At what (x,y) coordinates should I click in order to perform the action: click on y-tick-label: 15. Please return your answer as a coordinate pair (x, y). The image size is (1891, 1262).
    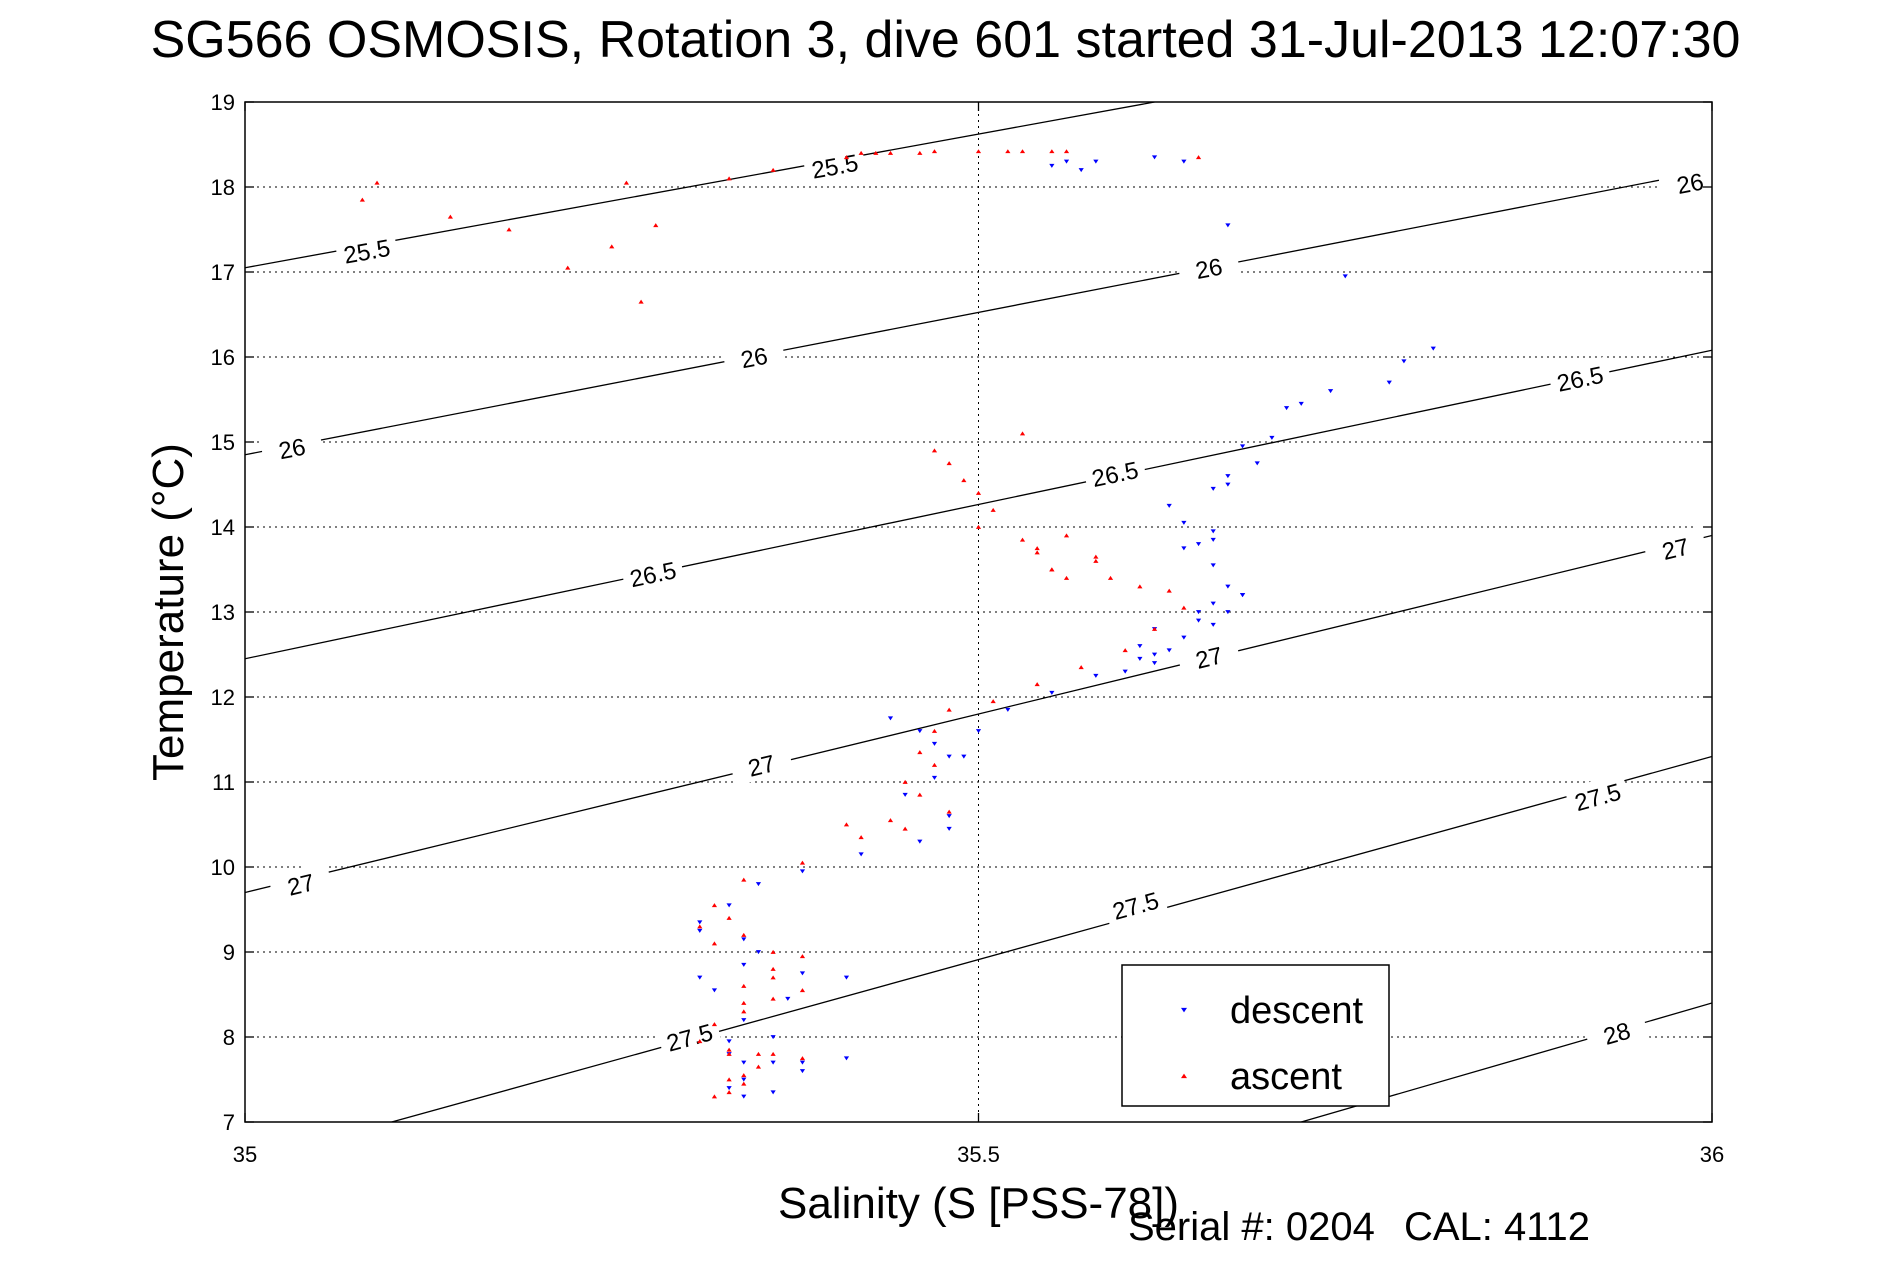
    Looking at the image, I should click on (223, 442).